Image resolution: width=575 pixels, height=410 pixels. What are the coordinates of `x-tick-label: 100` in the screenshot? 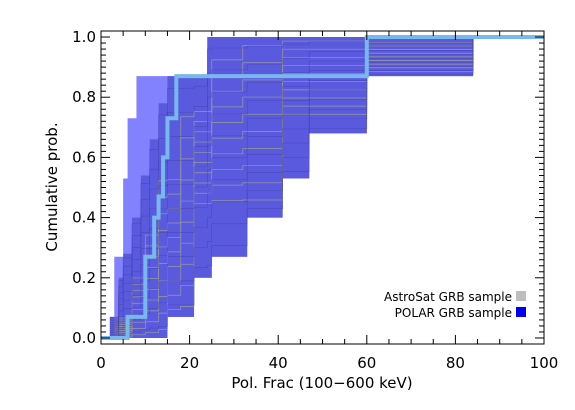 It's located at (544, 363).